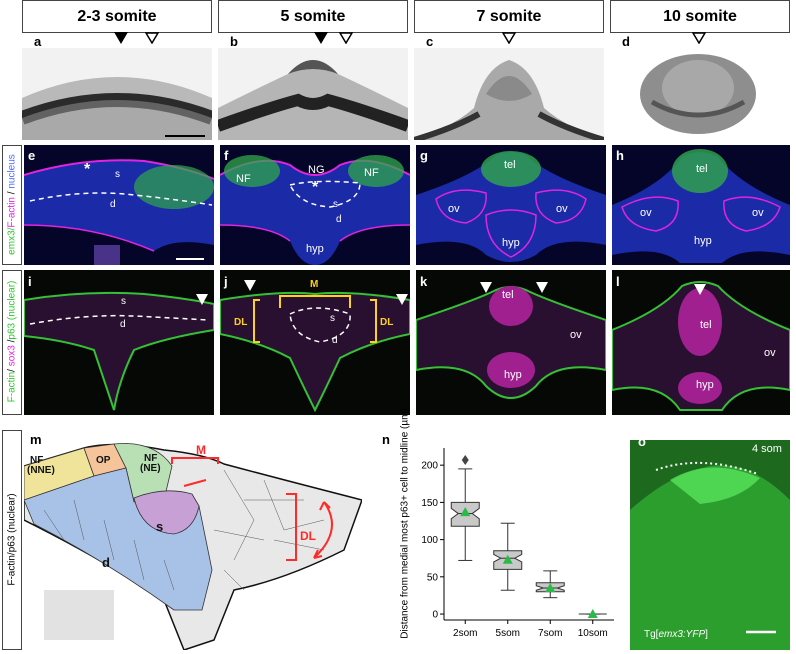 This screenshot has height=654, width=796. What do you see at coordinates (316, 170) in the screenshot?
I see `label-ng: NG` at bounding box center [316, 170].